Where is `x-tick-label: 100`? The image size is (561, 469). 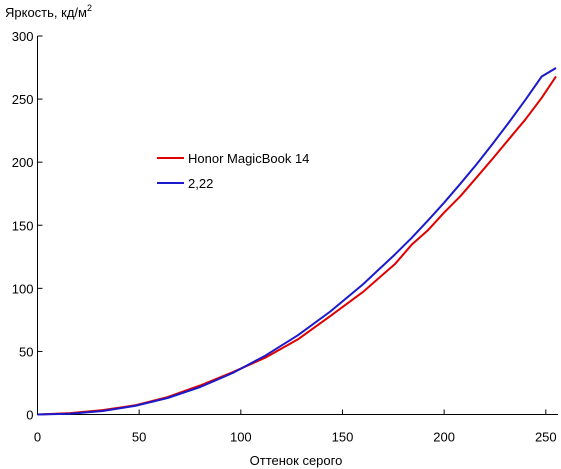
x-tick-label: 100 is located at coordinates (241, 437).